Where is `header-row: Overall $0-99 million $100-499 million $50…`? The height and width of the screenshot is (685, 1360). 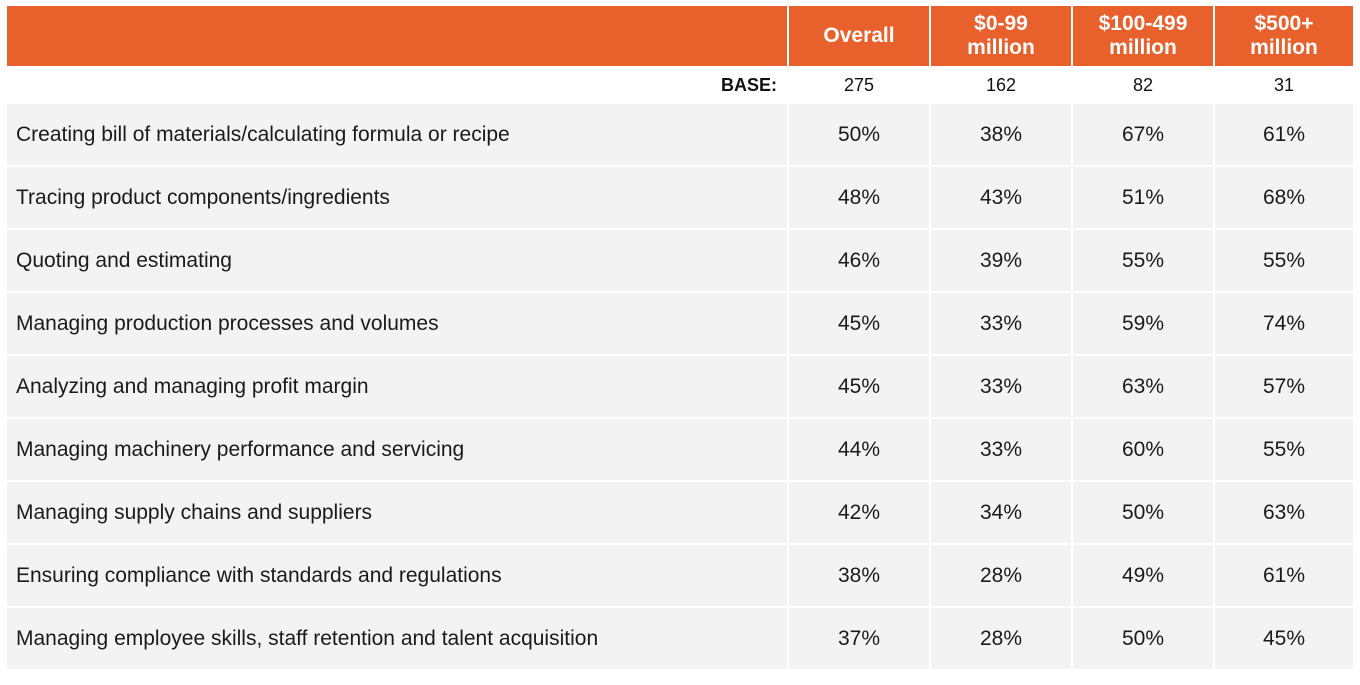
header-row: Overall $0-99 million $100-499 million $50… is located at coordinates (680, 36).